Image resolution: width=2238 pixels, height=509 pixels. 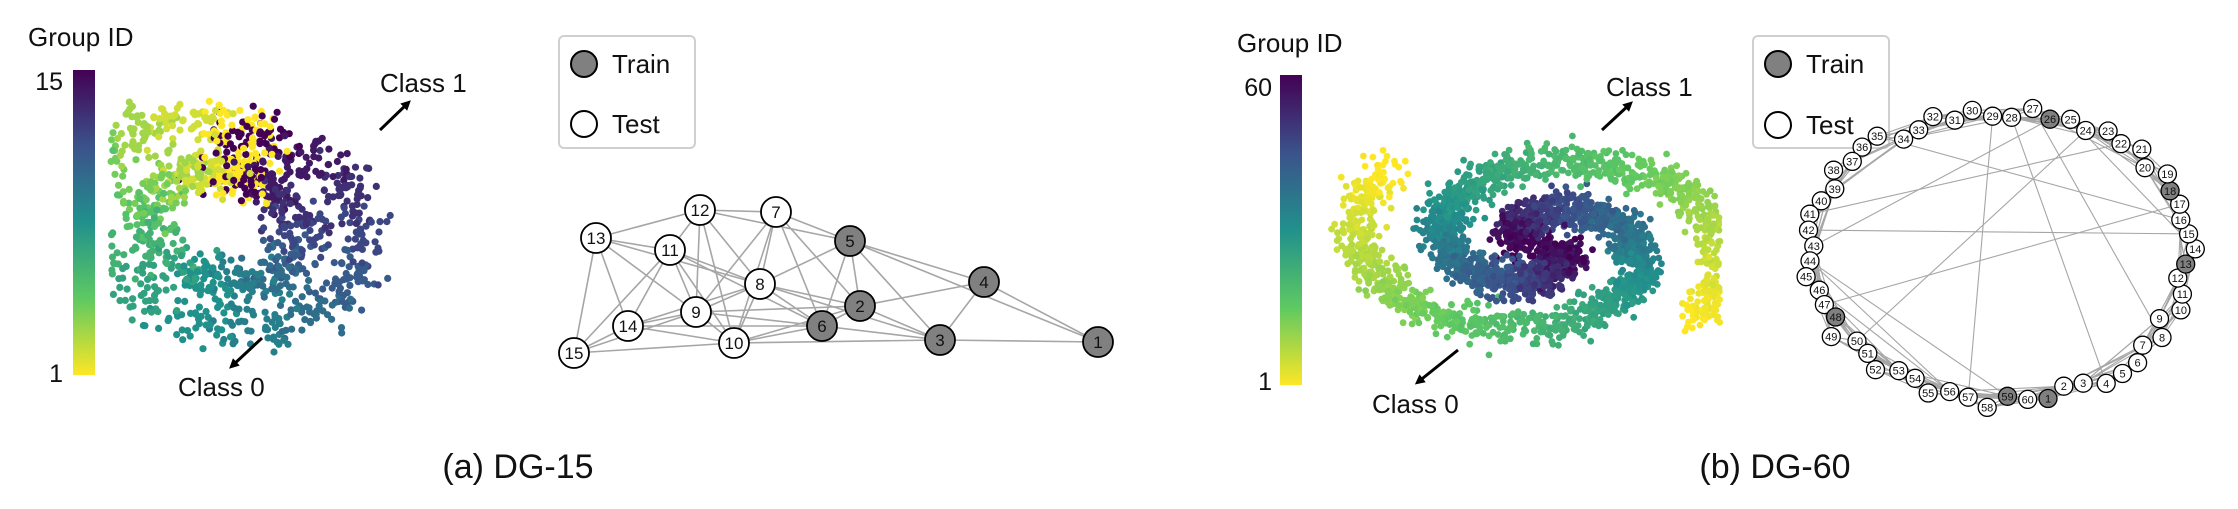 I want to click on legend-test-label-b: Test, so click(x=1830, y=125).